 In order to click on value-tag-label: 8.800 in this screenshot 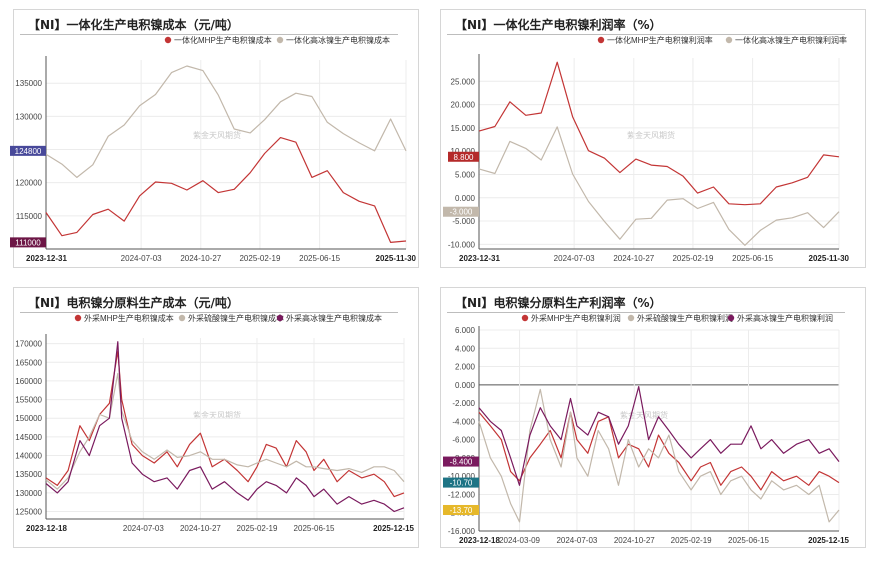, I will do `click(463, 157)`.